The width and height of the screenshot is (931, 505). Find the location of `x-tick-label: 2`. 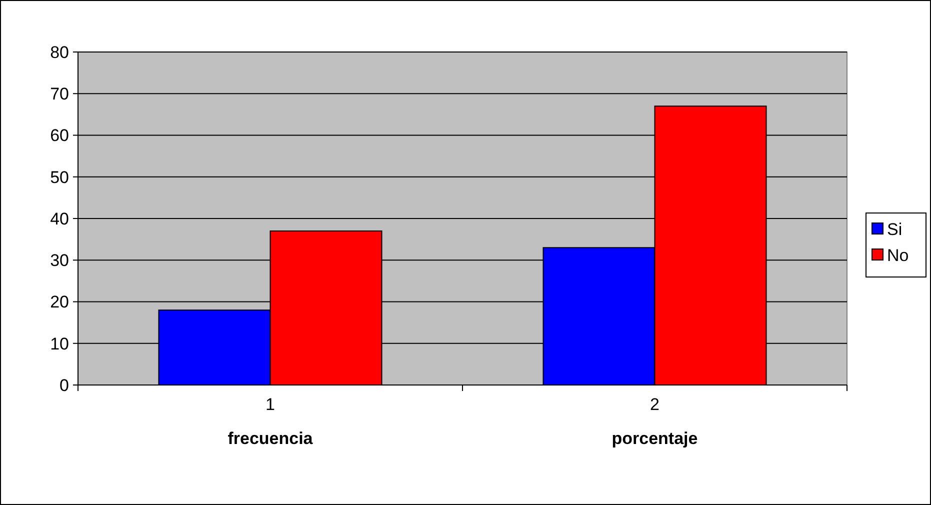

x-tick-label: 2 is located at coordinates (655, 404).